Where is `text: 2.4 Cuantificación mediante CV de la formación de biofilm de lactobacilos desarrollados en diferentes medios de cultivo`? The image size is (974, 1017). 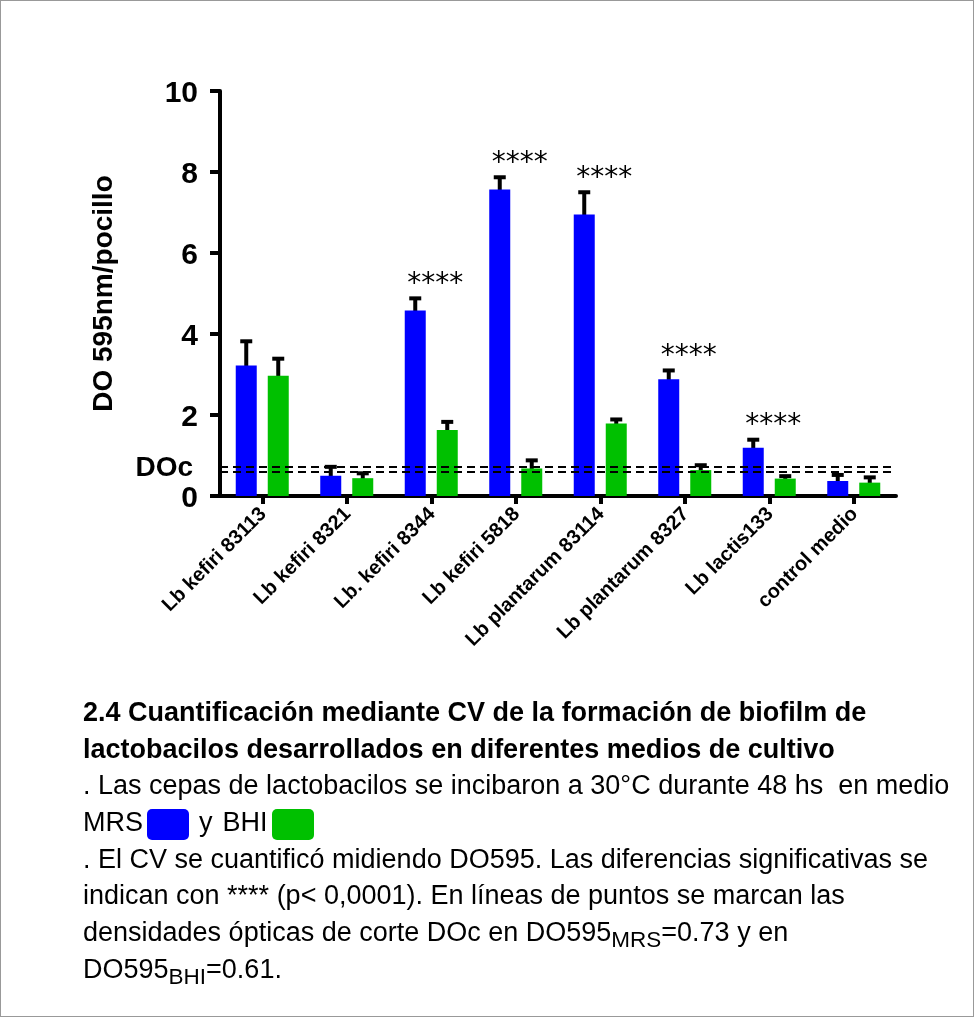
text: 2.4 Cuantificación mediante CV de la formación de biofilm de lactobacilos desarrollados en diferentes medios de cultivo is located at coordinates (475, 731).